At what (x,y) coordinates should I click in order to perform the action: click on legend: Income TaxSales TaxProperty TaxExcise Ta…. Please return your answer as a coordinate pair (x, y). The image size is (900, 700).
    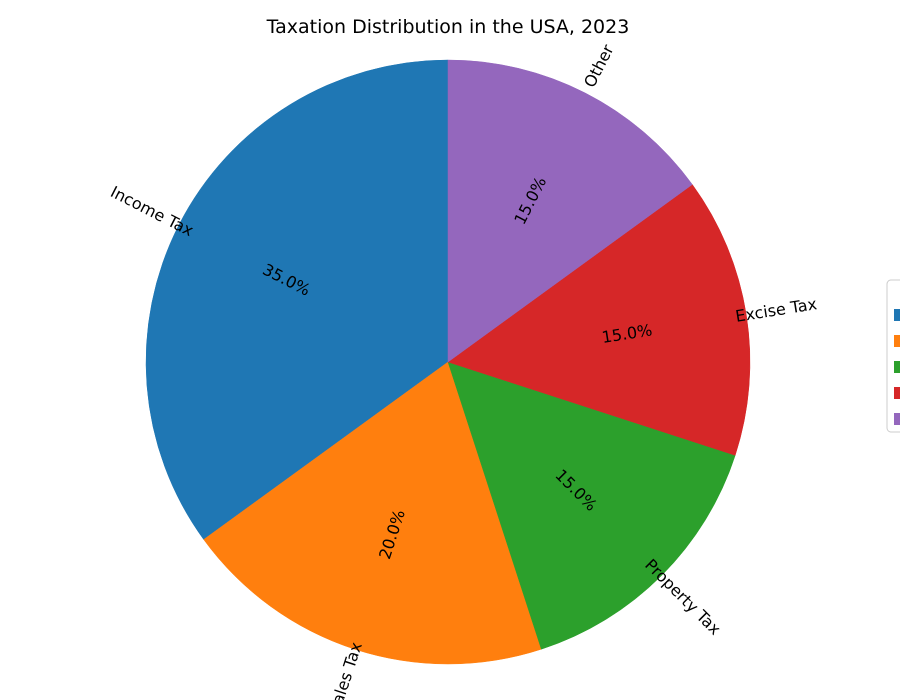
    Looking at the image, I should click on (893, 356).